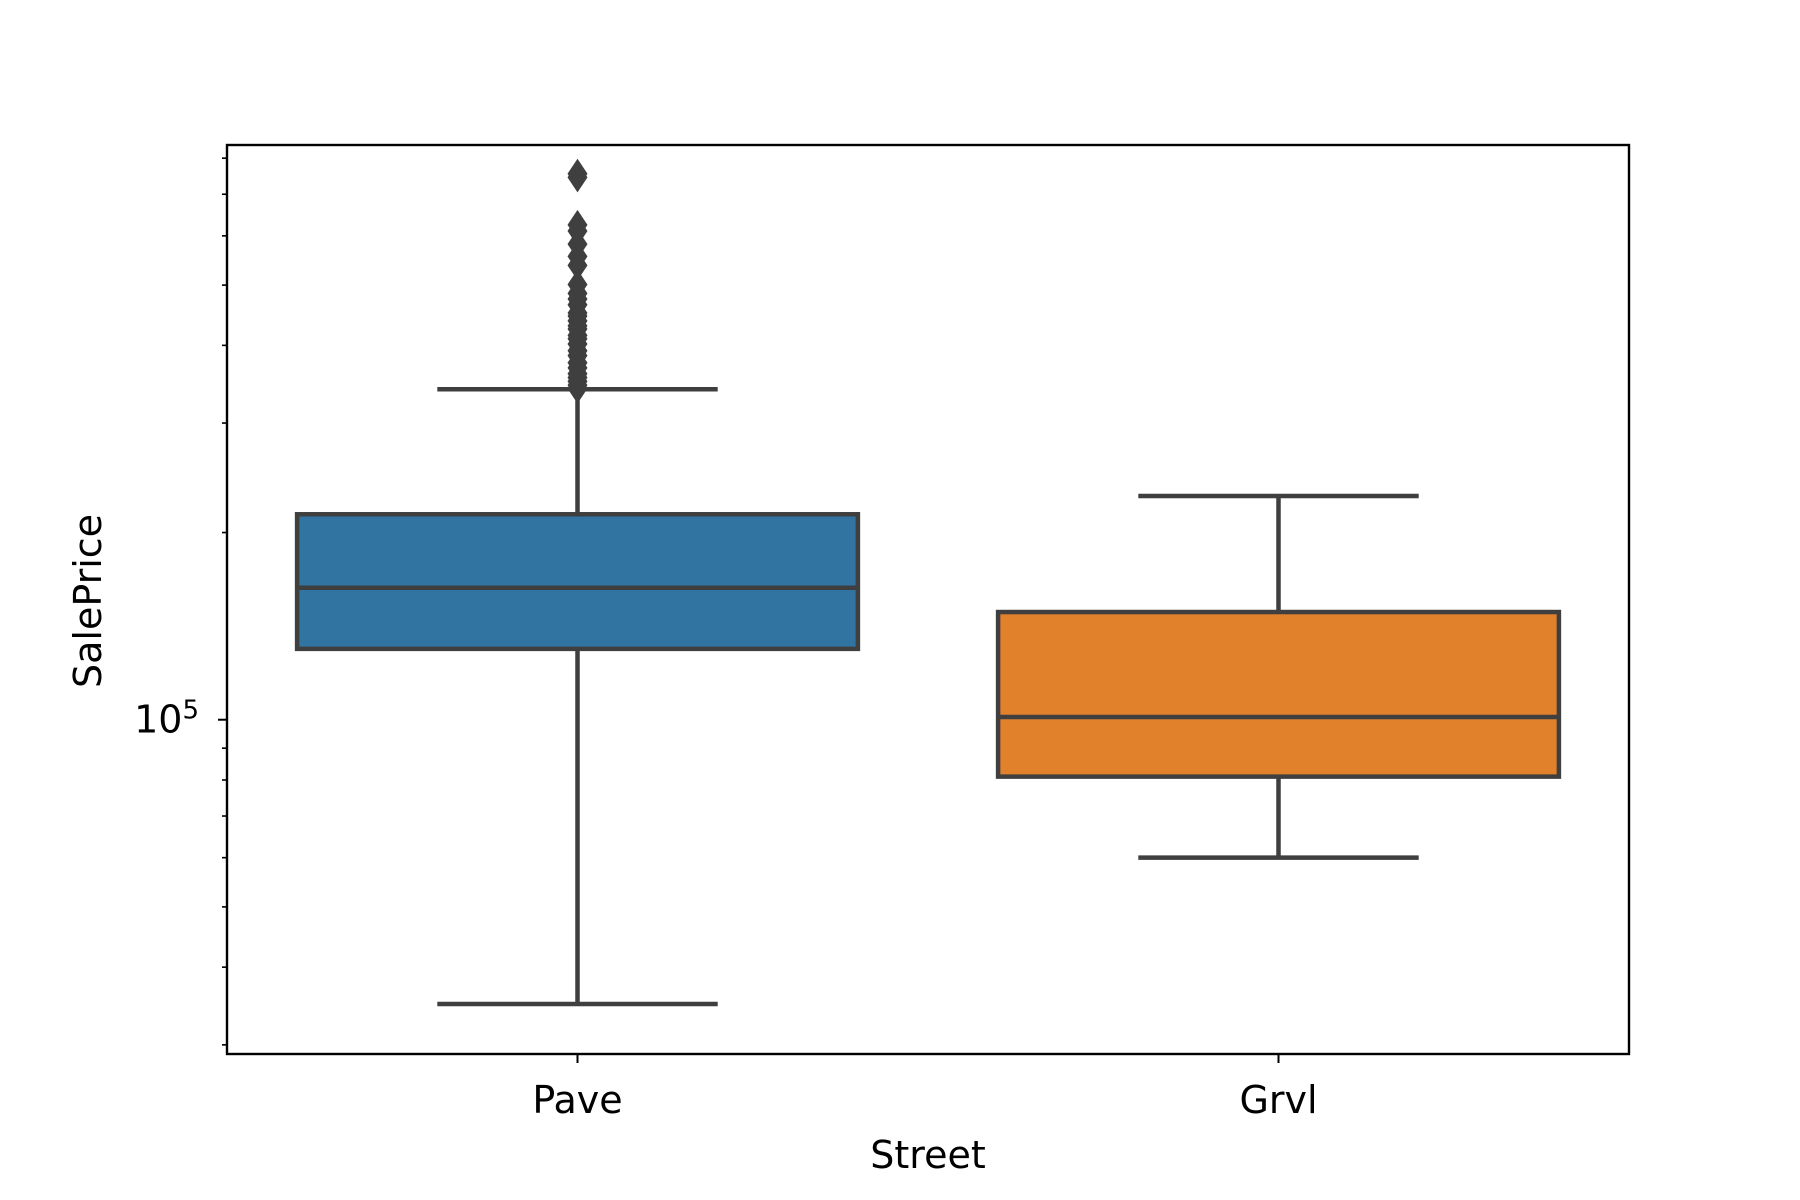 This screenshot has height=1200, width=1800. I want to click on x-axis-label: Street, so click(927, 1155).